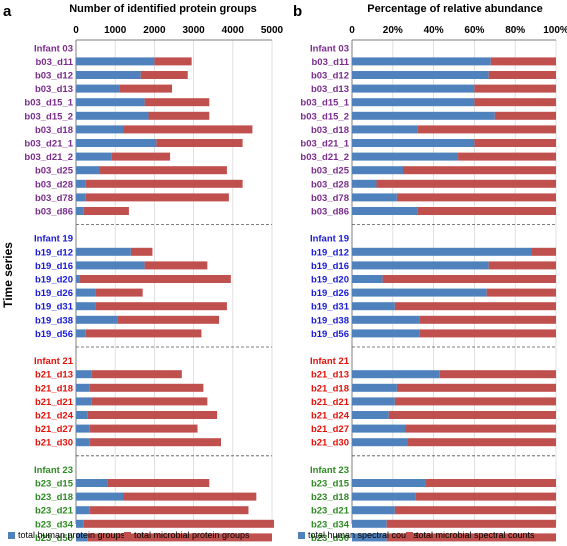 The image size is (567, 546). What do you see at coordinates (330, 538) in the screenshot?
I see `category-label: b23_d50` at bounding box center [330, 538].